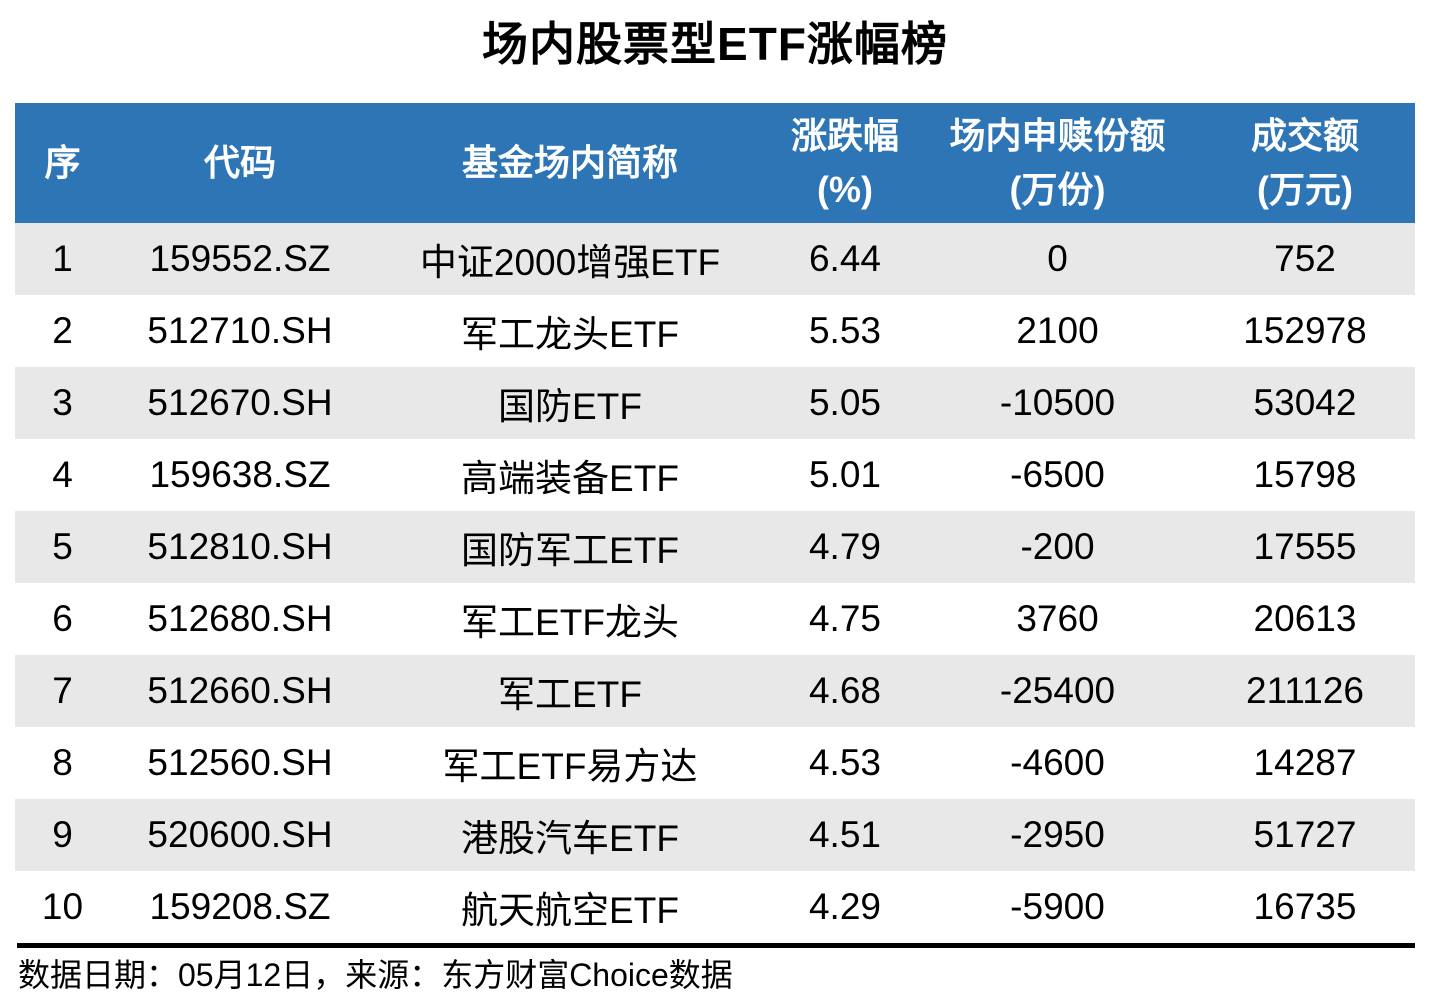  What do you see at coordinates (240, 906) in the screenshot?
I see `cell-code: 159208.SZ` at bounding box center [240, 906].